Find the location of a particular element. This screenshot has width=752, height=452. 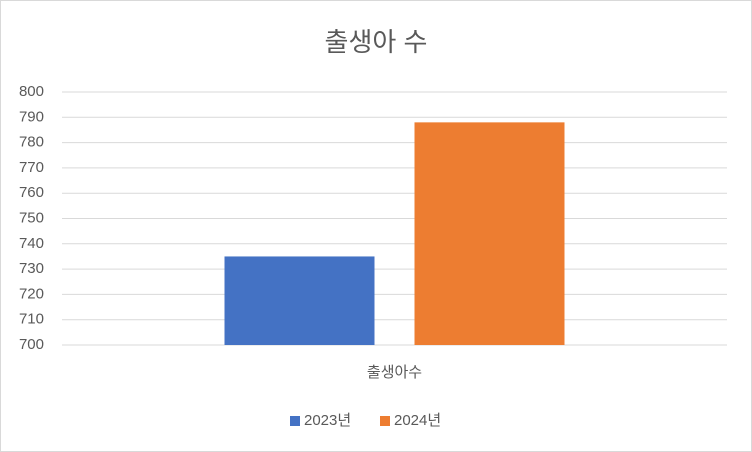

y-tick-label: 800 is located at coordinates (31, 91).